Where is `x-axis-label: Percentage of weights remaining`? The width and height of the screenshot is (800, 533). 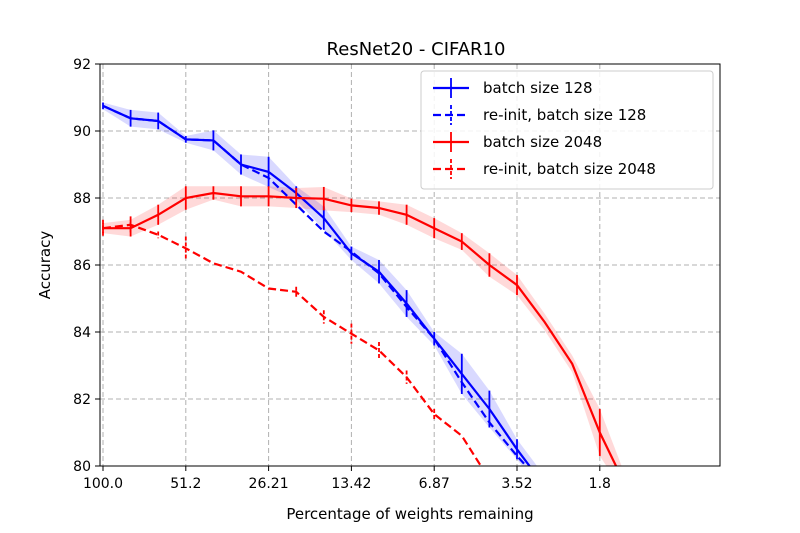 x-axis-label: Percentage of weights remaining is located at coordinates (409, 514).